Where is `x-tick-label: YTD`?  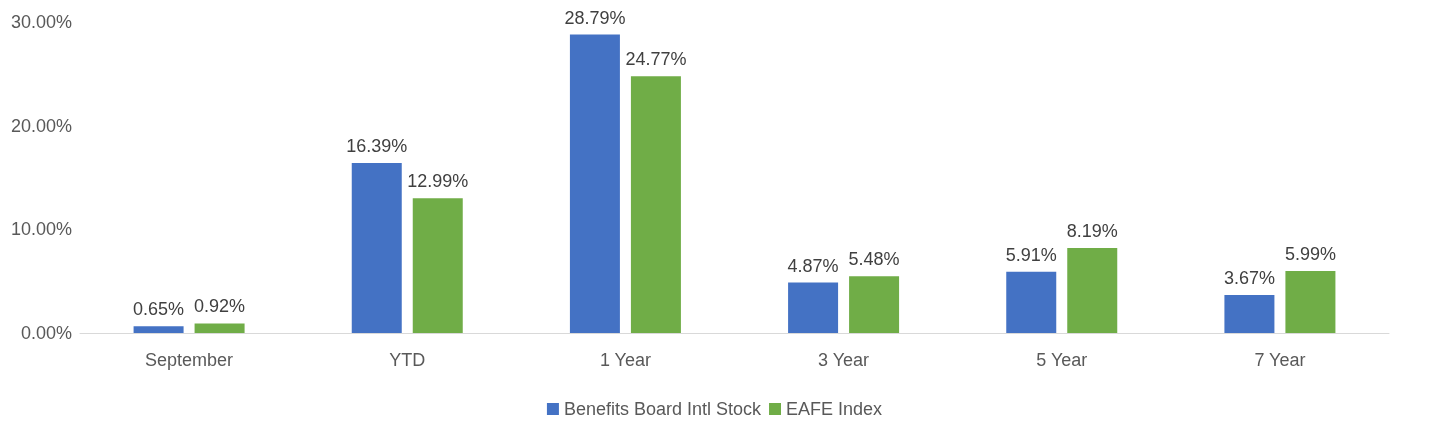
x-tick-label: YTD is located at coordinates (407, 360).